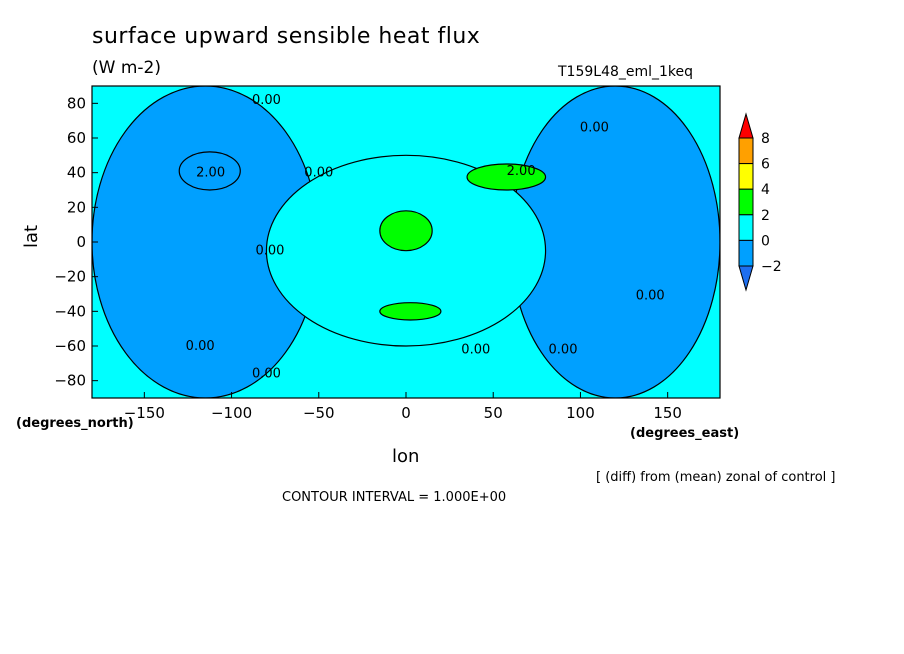 This screenshot has height=654, width=904. Describe the element at coordinates (144, 413) in the screenshot. I see `x-tick-label: −150` at that location.